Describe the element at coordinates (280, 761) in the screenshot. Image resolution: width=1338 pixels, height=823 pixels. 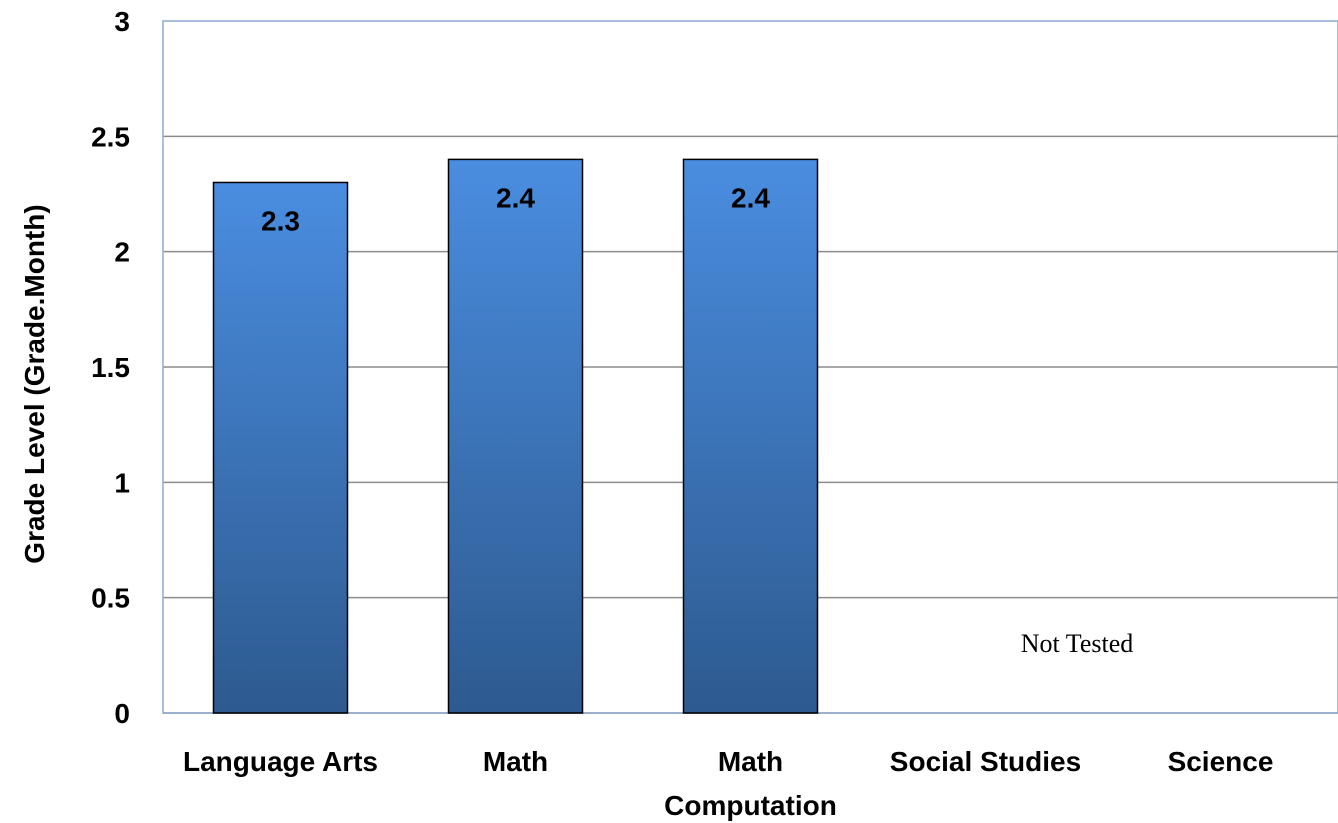
I see `x-category-label: Language Arts` at that location.